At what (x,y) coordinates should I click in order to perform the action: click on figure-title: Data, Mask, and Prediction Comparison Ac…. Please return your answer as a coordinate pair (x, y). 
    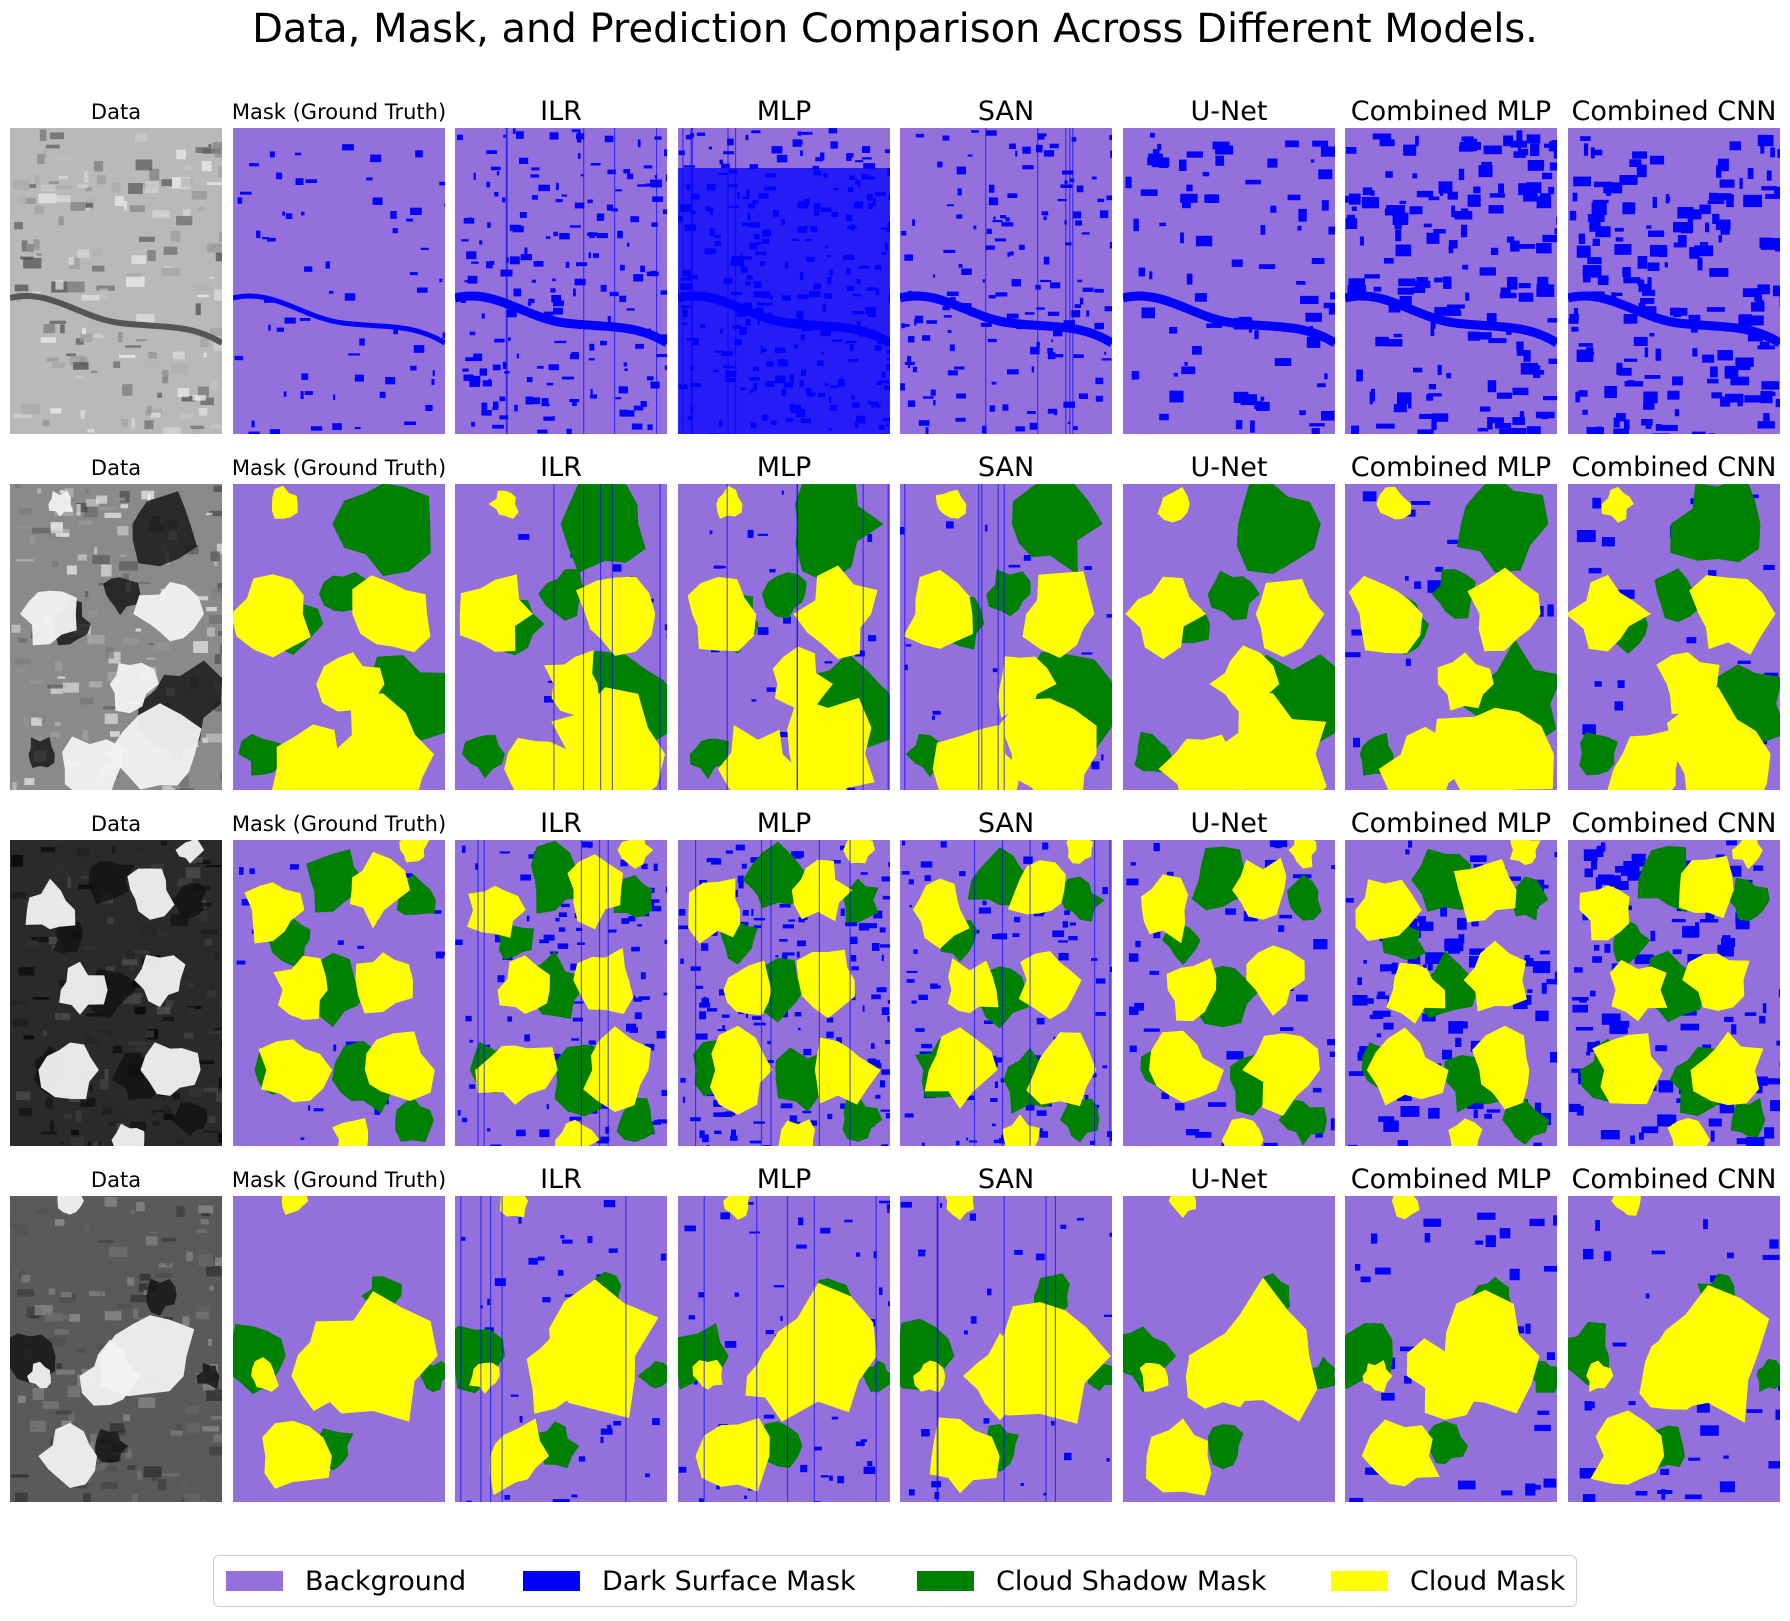
    Looking at the image, I should click on (895, 29).